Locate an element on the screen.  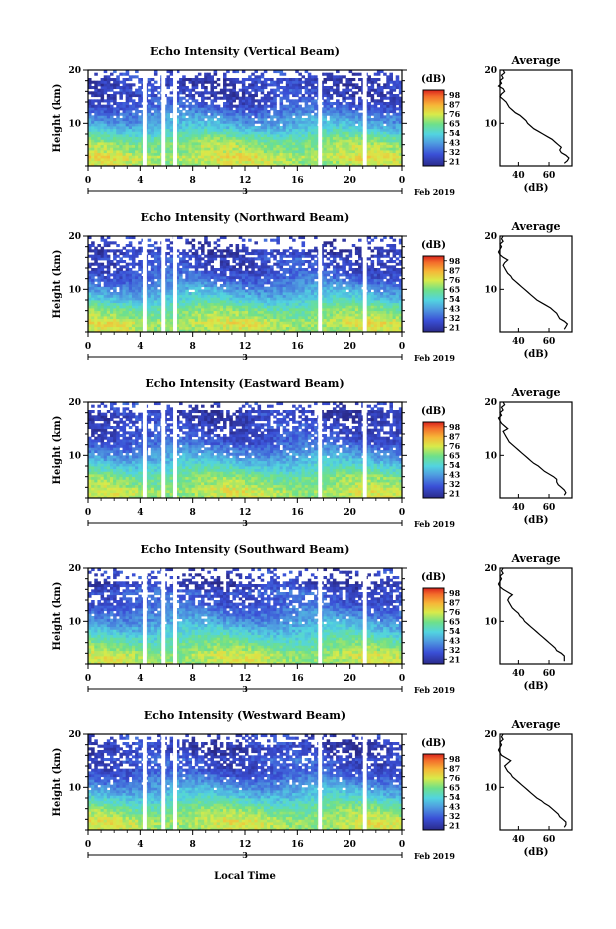
x-axis-label: Local Time is located at coordinates (245, 876).